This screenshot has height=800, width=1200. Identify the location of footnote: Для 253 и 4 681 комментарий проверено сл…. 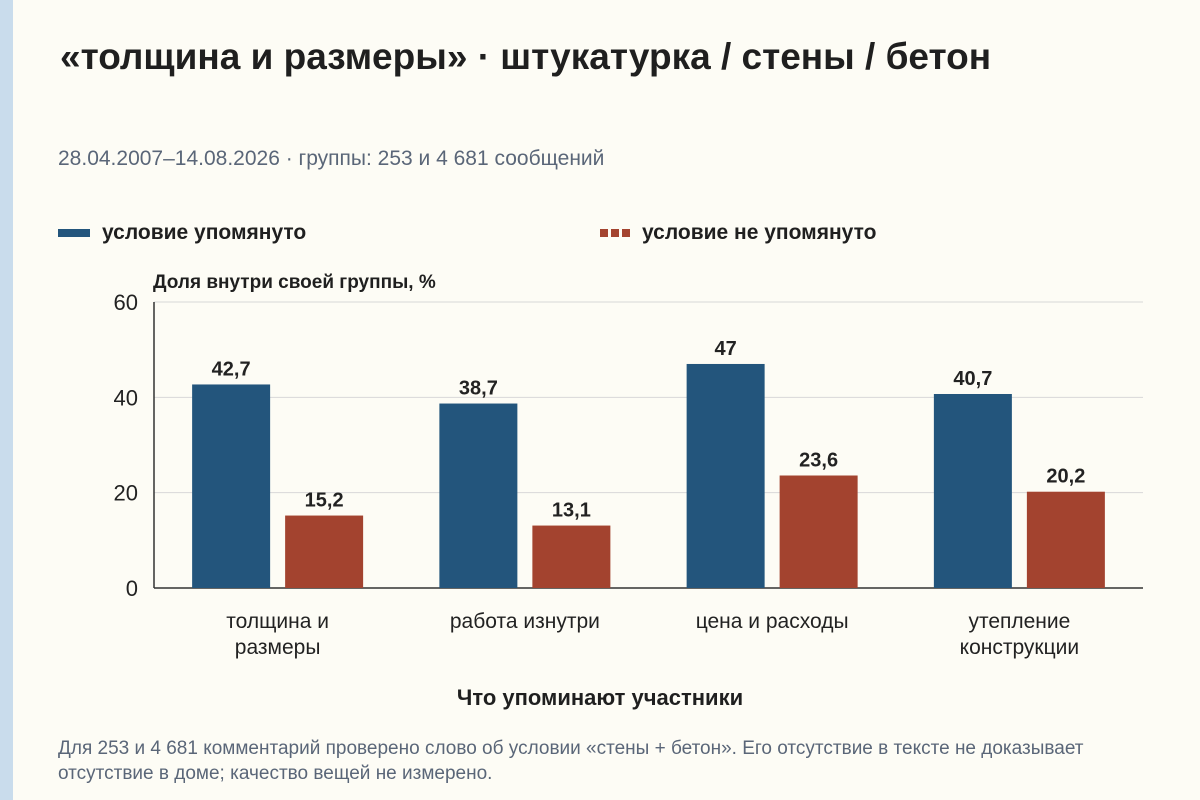
(571, 761).